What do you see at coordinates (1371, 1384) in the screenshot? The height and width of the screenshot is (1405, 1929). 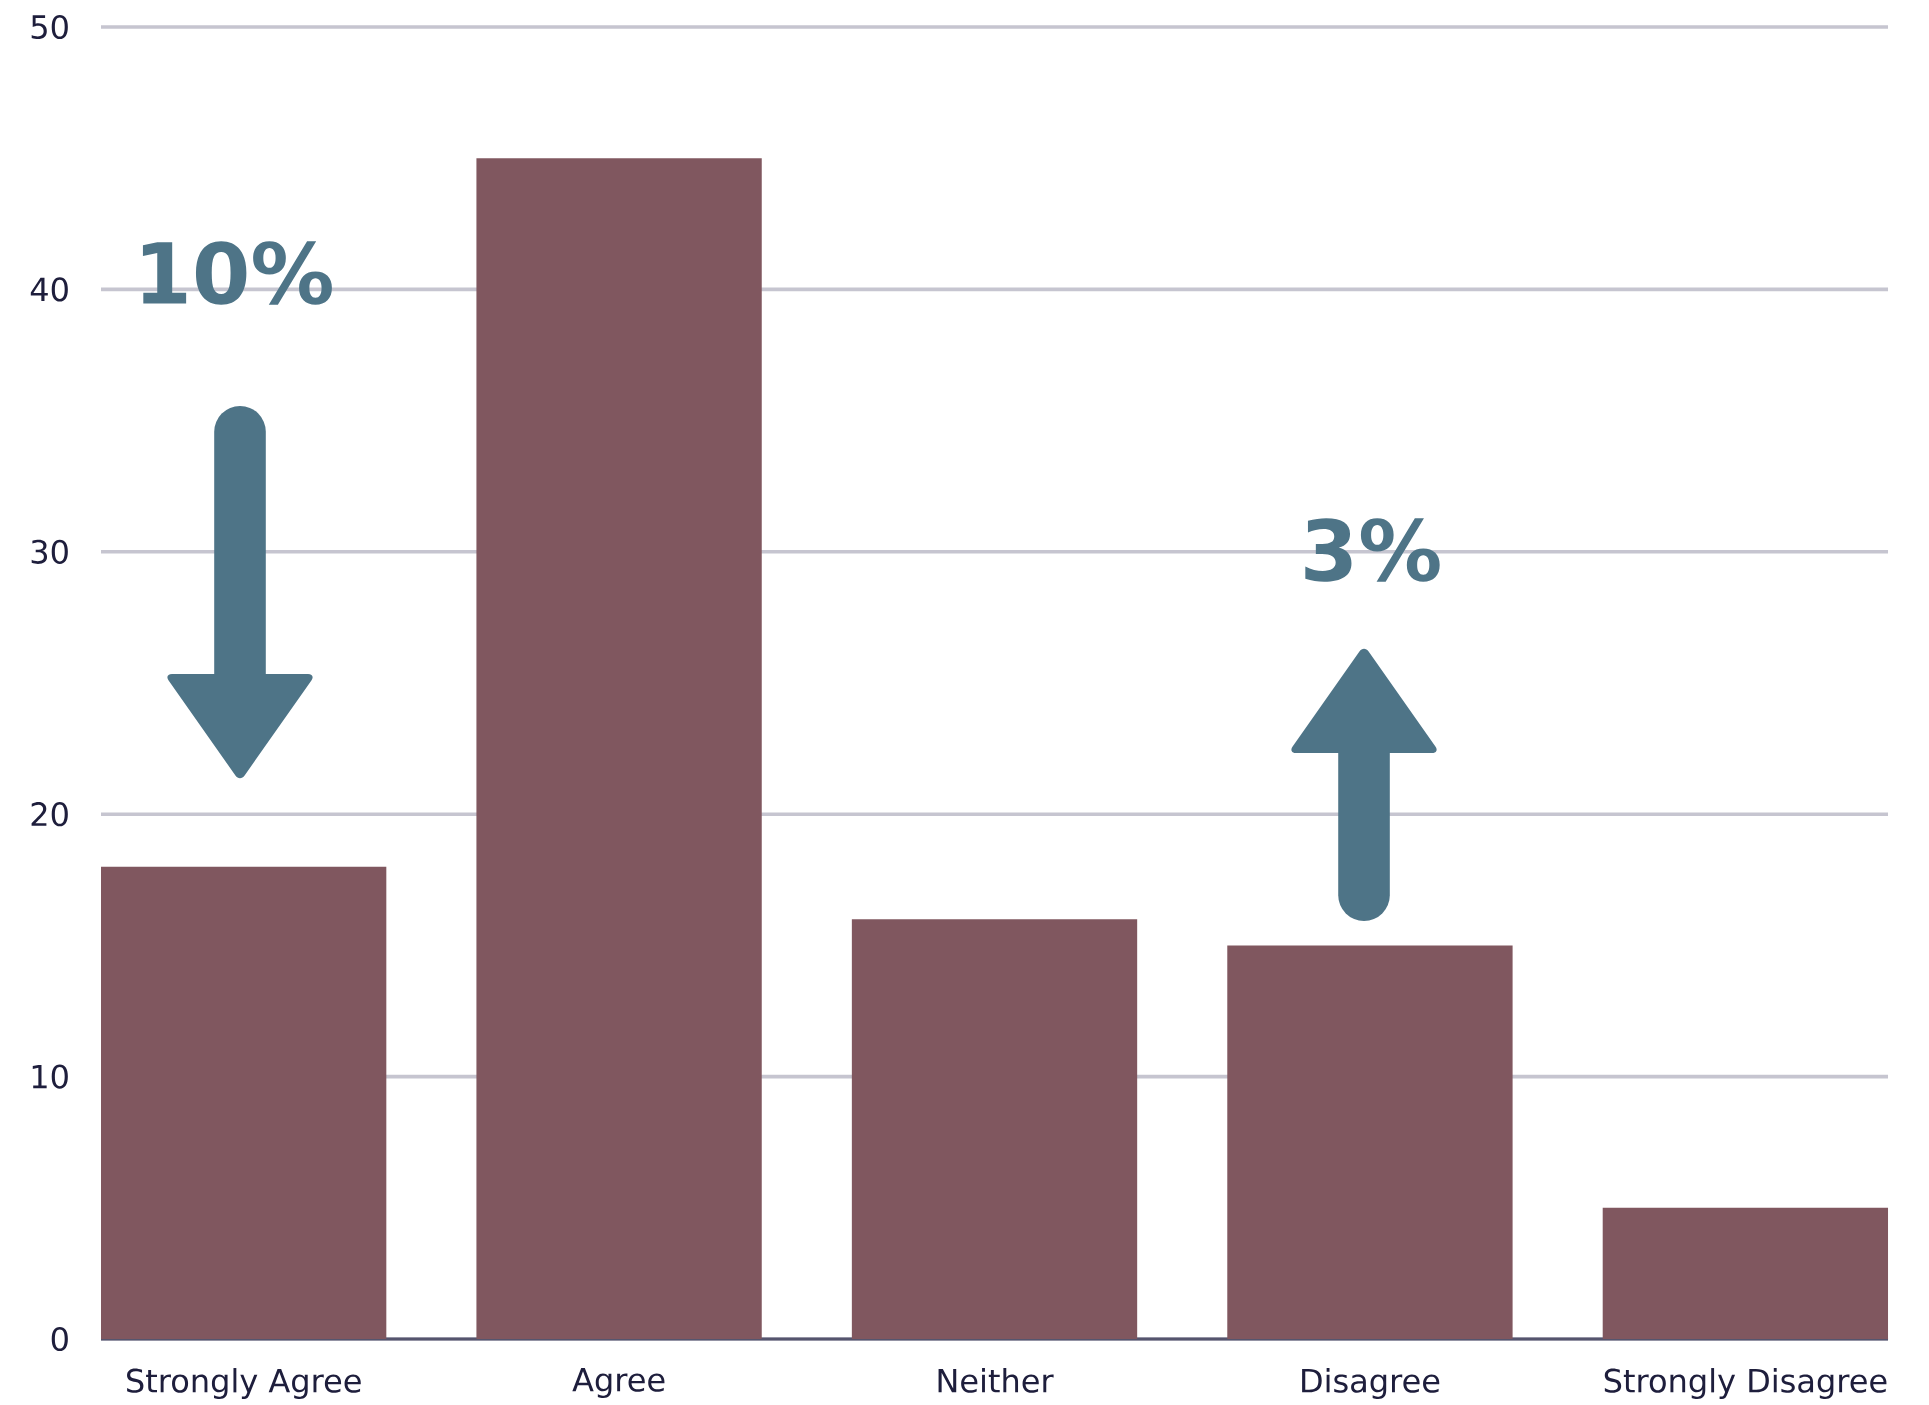 I see `x-tick-label: Disagree` at bounding box center [1371, 1384].